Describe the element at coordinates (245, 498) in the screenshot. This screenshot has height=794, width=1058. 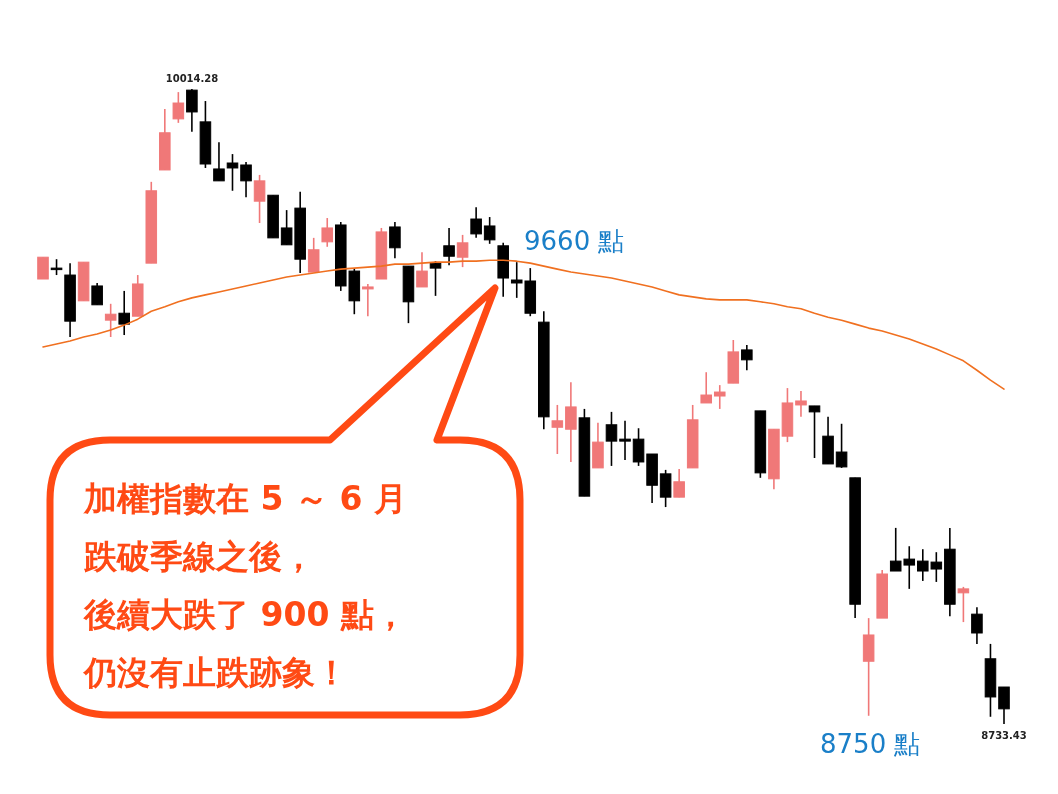
I see `annotation: 加權指數在 5 ～ 6 月` at that location.